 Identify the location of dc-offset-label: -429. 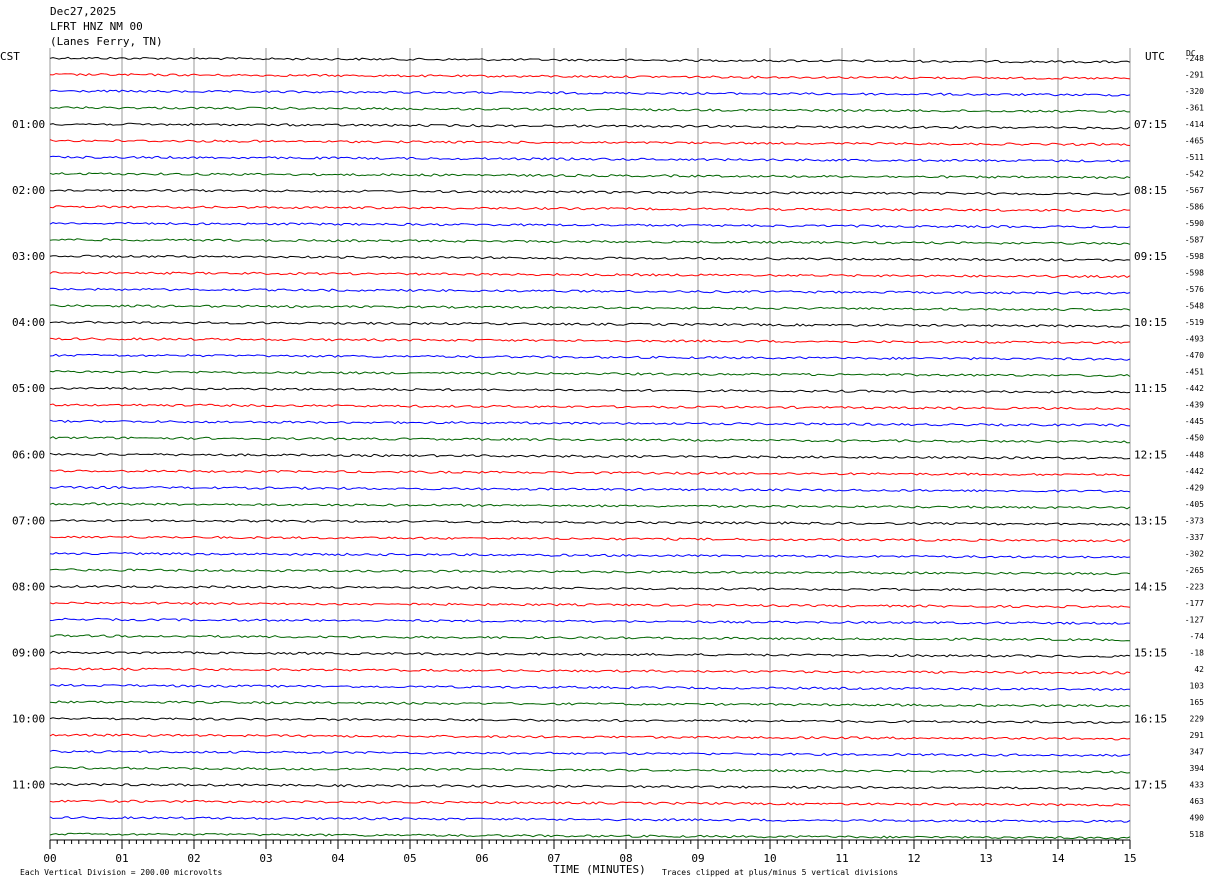
(1194, 487).